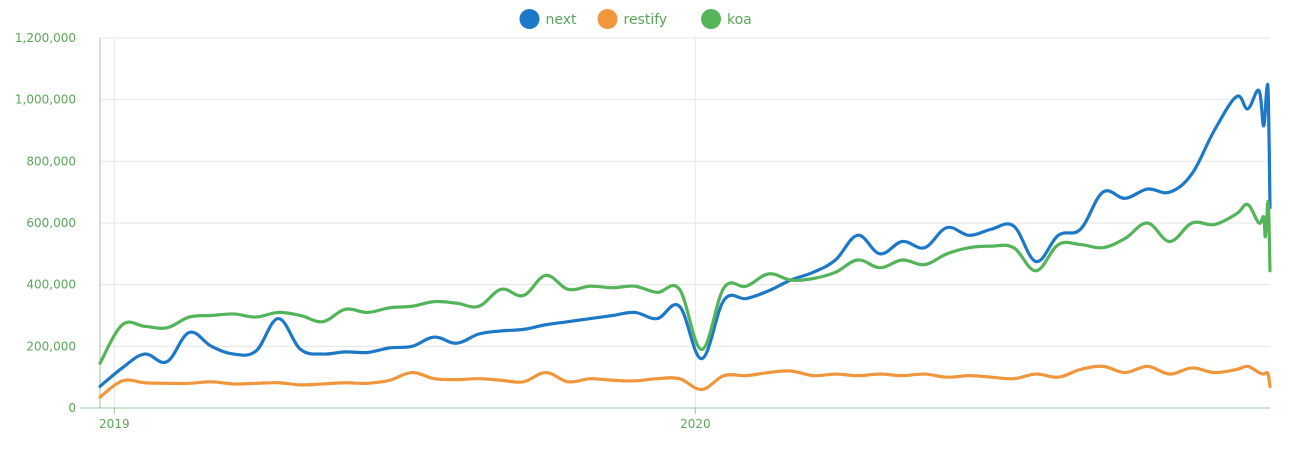 Image resolution: width=1290 pixels, height=453 pixels. I want to click on legend-item-restify: restify, so click(632, 19).